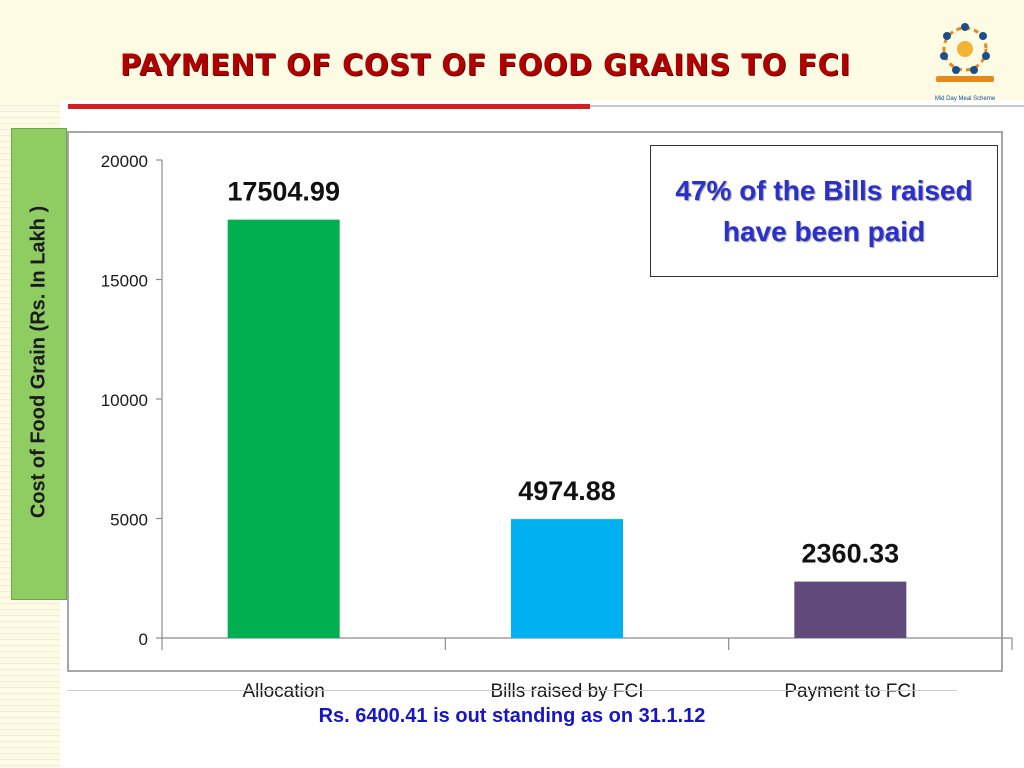  I want to click on bar-value-label-2: 2360.33, so click(851, 554).